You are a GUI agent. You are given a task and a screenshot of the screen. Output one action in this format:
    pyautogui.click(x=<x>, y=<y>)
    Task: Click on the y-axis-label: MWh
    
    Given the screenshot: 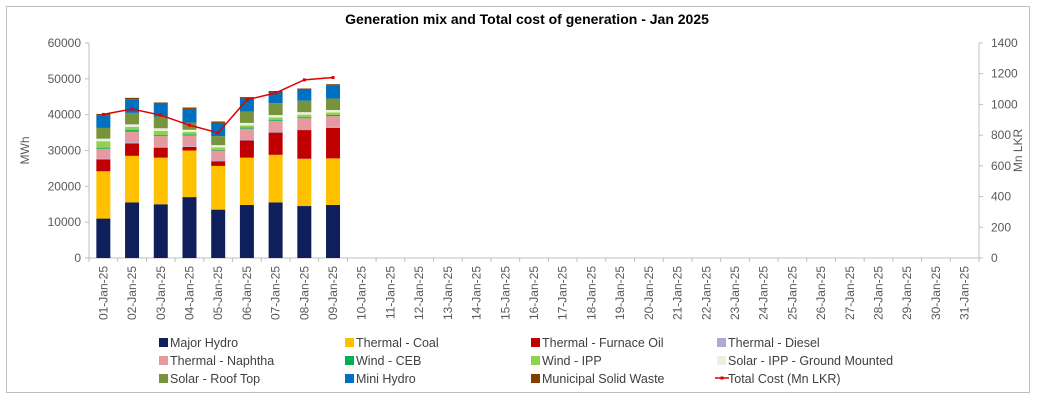 What is the action you would take?
    pyautogui.click(x=25, y=151)
    